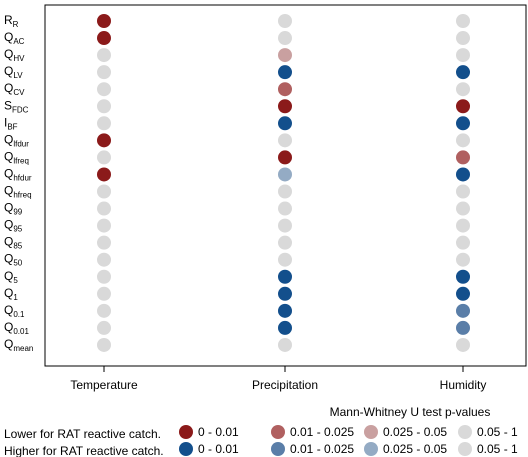  What do you see at coordinates (285, 293) in the screenshot?
I see `dot-q-1-precipitation` at bounding box center [285, 293].